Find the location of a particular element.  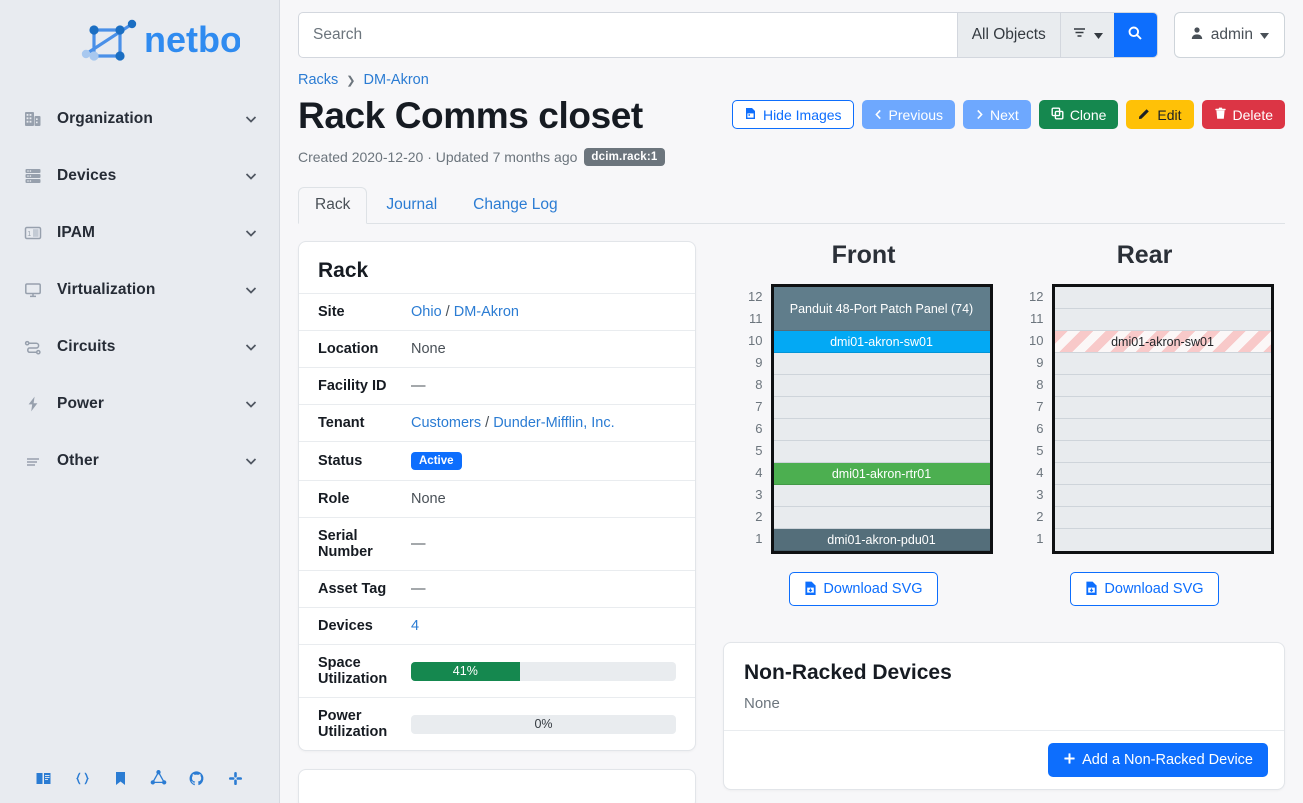

table-row: Location None is located at coordinates (497, 349).